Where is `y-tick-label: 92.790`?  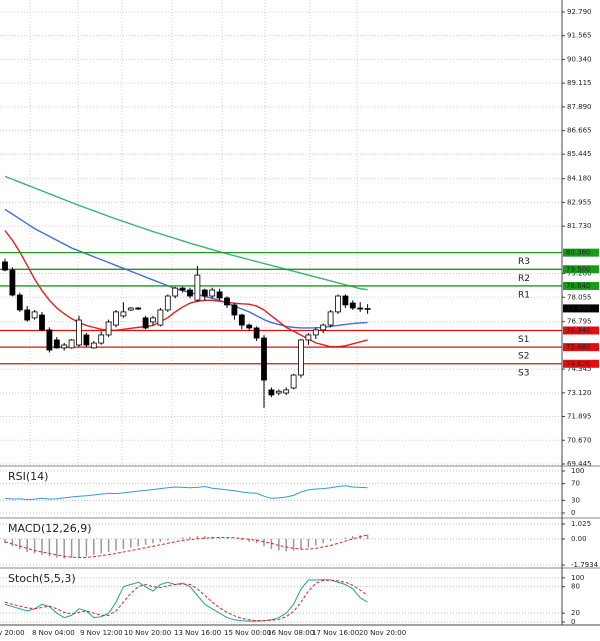
y-tick-label: 92.790 is located at coordinates (579, 12).